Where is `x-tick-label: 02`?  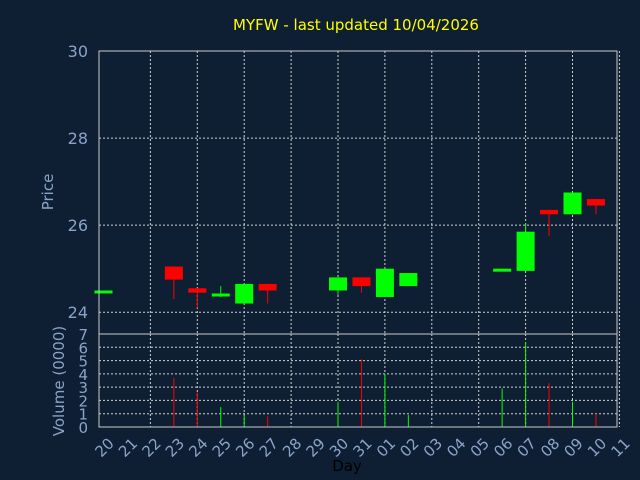 x-tick-label: 02 is located at coordinates (409, 448).